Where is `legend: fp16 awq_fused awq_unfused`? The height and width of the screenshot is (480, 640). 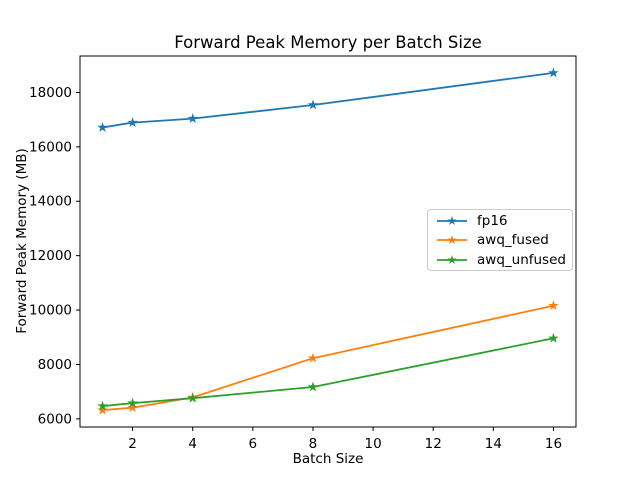 legend: fp16 awq_fused awq_unfused is located at coordinates (500, 240).